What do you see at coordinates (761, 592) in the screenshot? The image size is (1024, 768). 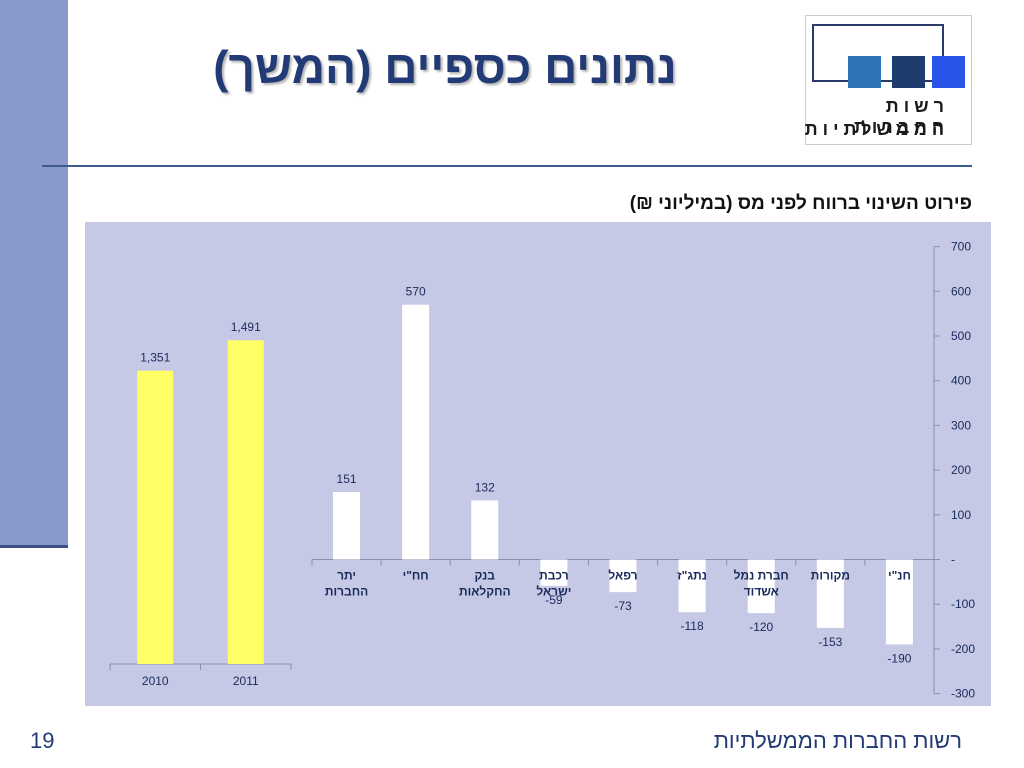 I see `right-chart-category-label: אשדוד` at bounding box center [761, 592].